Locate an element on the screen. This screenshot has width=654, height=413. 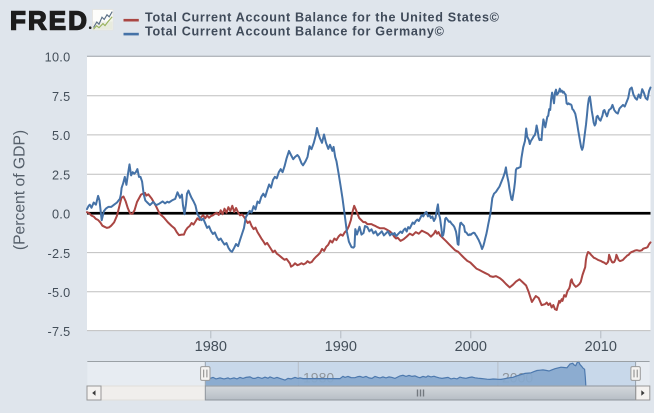
svg-text: 2010 is located at coordinates (601, 347).